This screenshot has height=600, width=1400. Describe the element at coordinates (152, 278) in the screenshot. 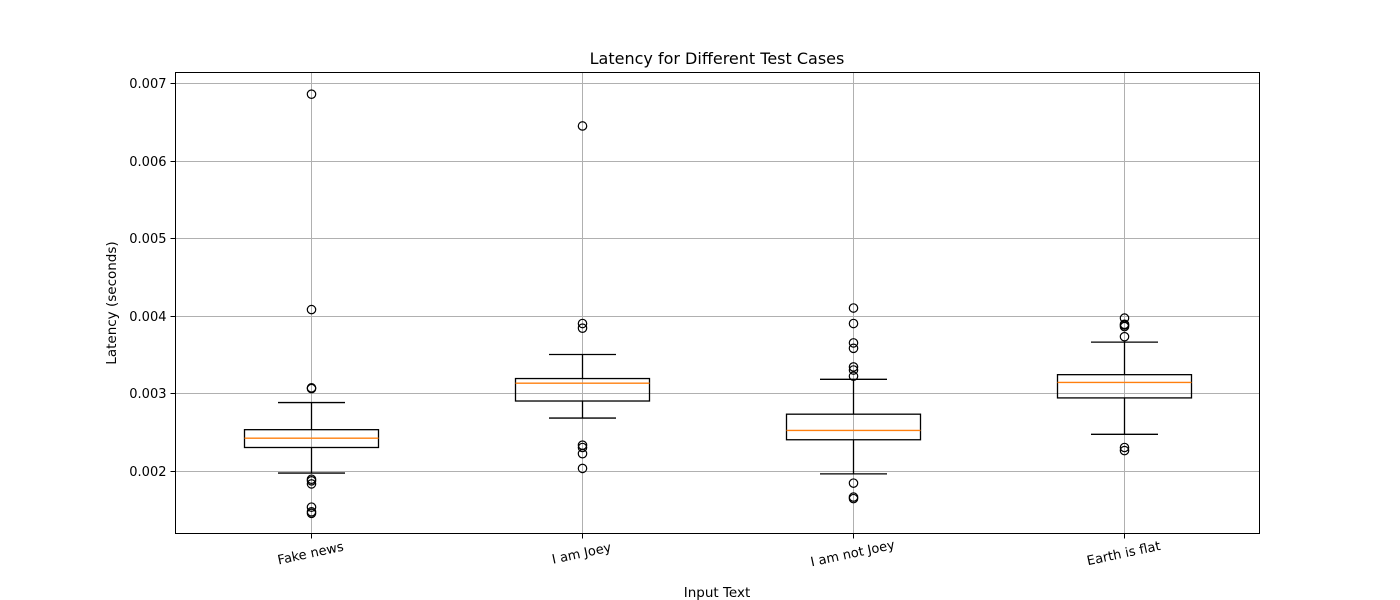

I see `y-axis: 0.002 0.003 0.004 0.005 0.006 0.007` at that location.